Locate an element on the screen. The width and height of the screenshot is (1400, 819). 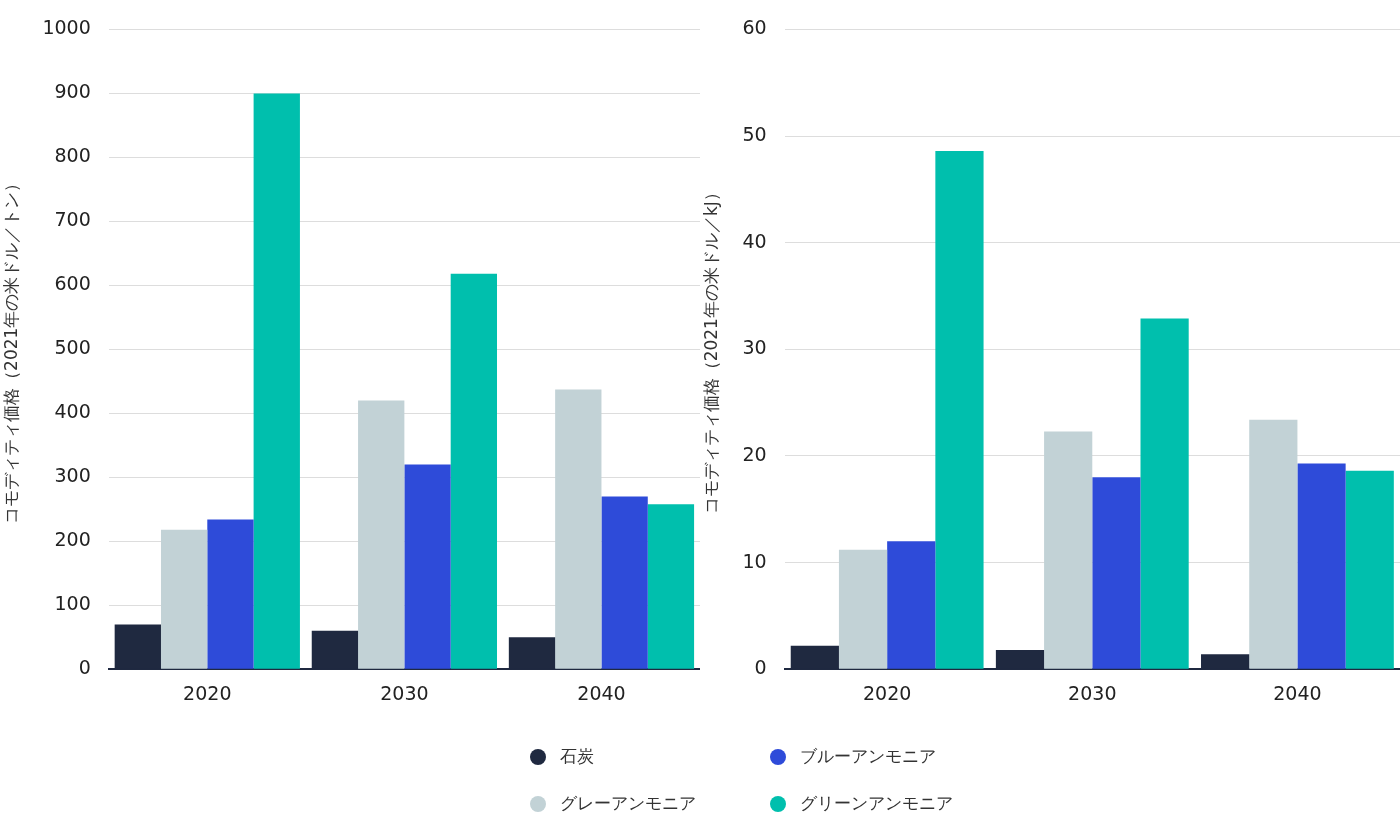
y-tick-label: 10 is located at coordinates (754, 560).